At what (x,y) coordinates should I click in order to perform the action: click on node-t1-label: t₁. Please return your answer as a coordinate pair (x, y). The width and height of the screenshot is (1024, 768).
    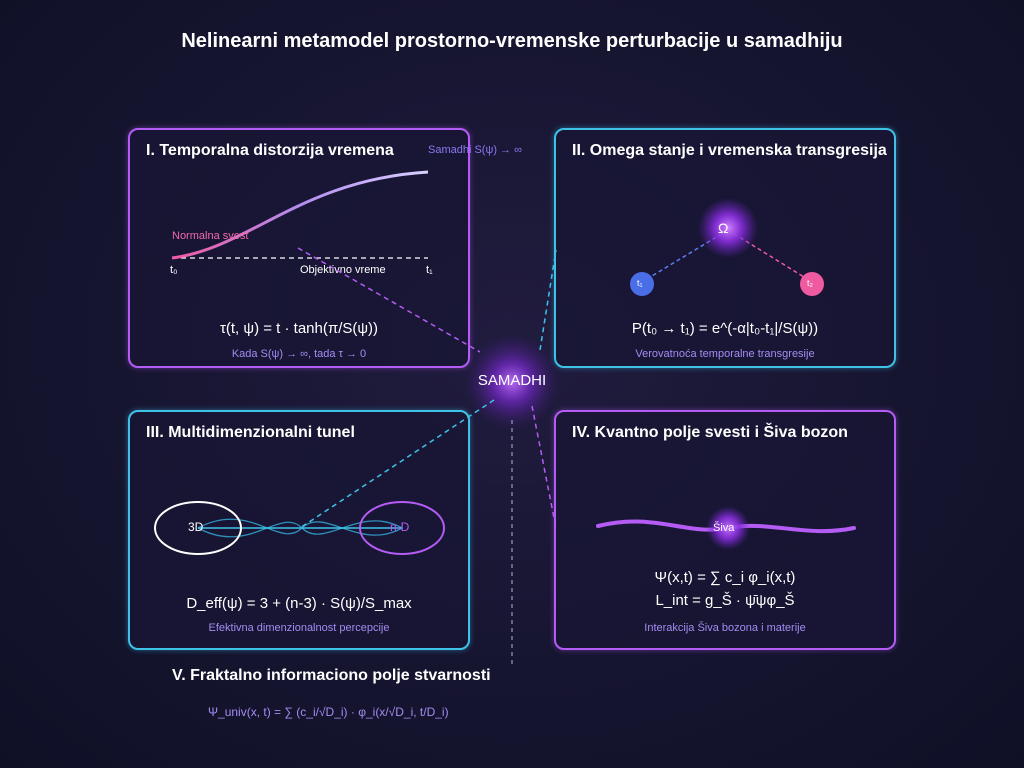
    Looking at the image, I should click on (640, 283).